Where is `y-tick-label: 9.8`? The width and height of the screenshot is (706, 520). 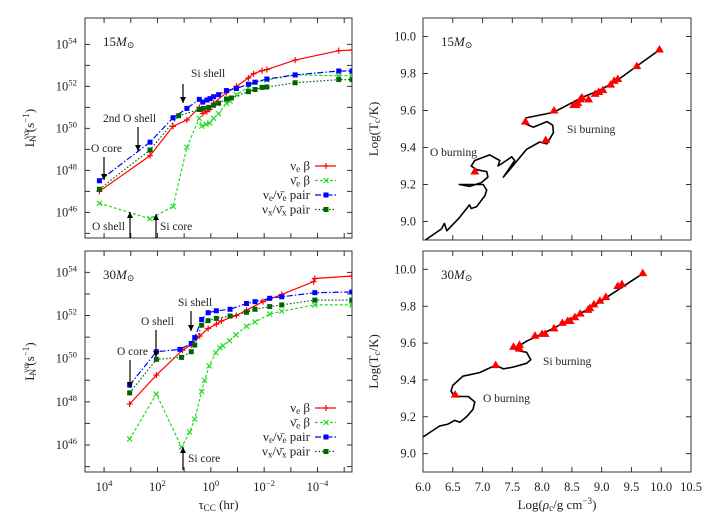 y-tick-label: 9.8 is located at coordinates (408, 74).